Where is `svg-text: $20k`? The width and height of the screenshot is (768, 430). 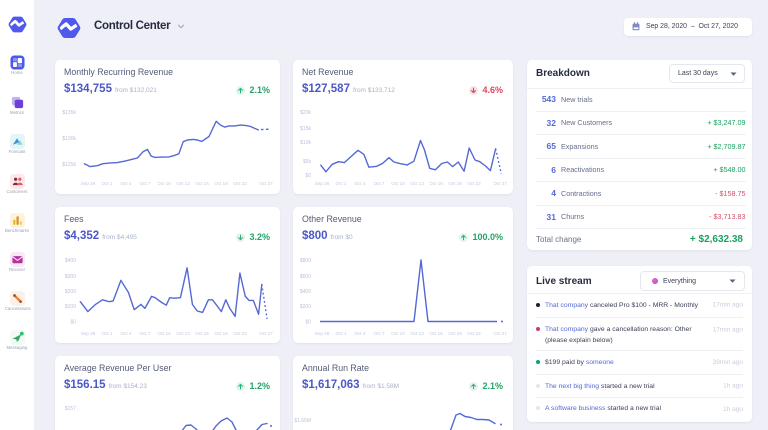 svg-text: $20k is located at coordinates (305, 113).